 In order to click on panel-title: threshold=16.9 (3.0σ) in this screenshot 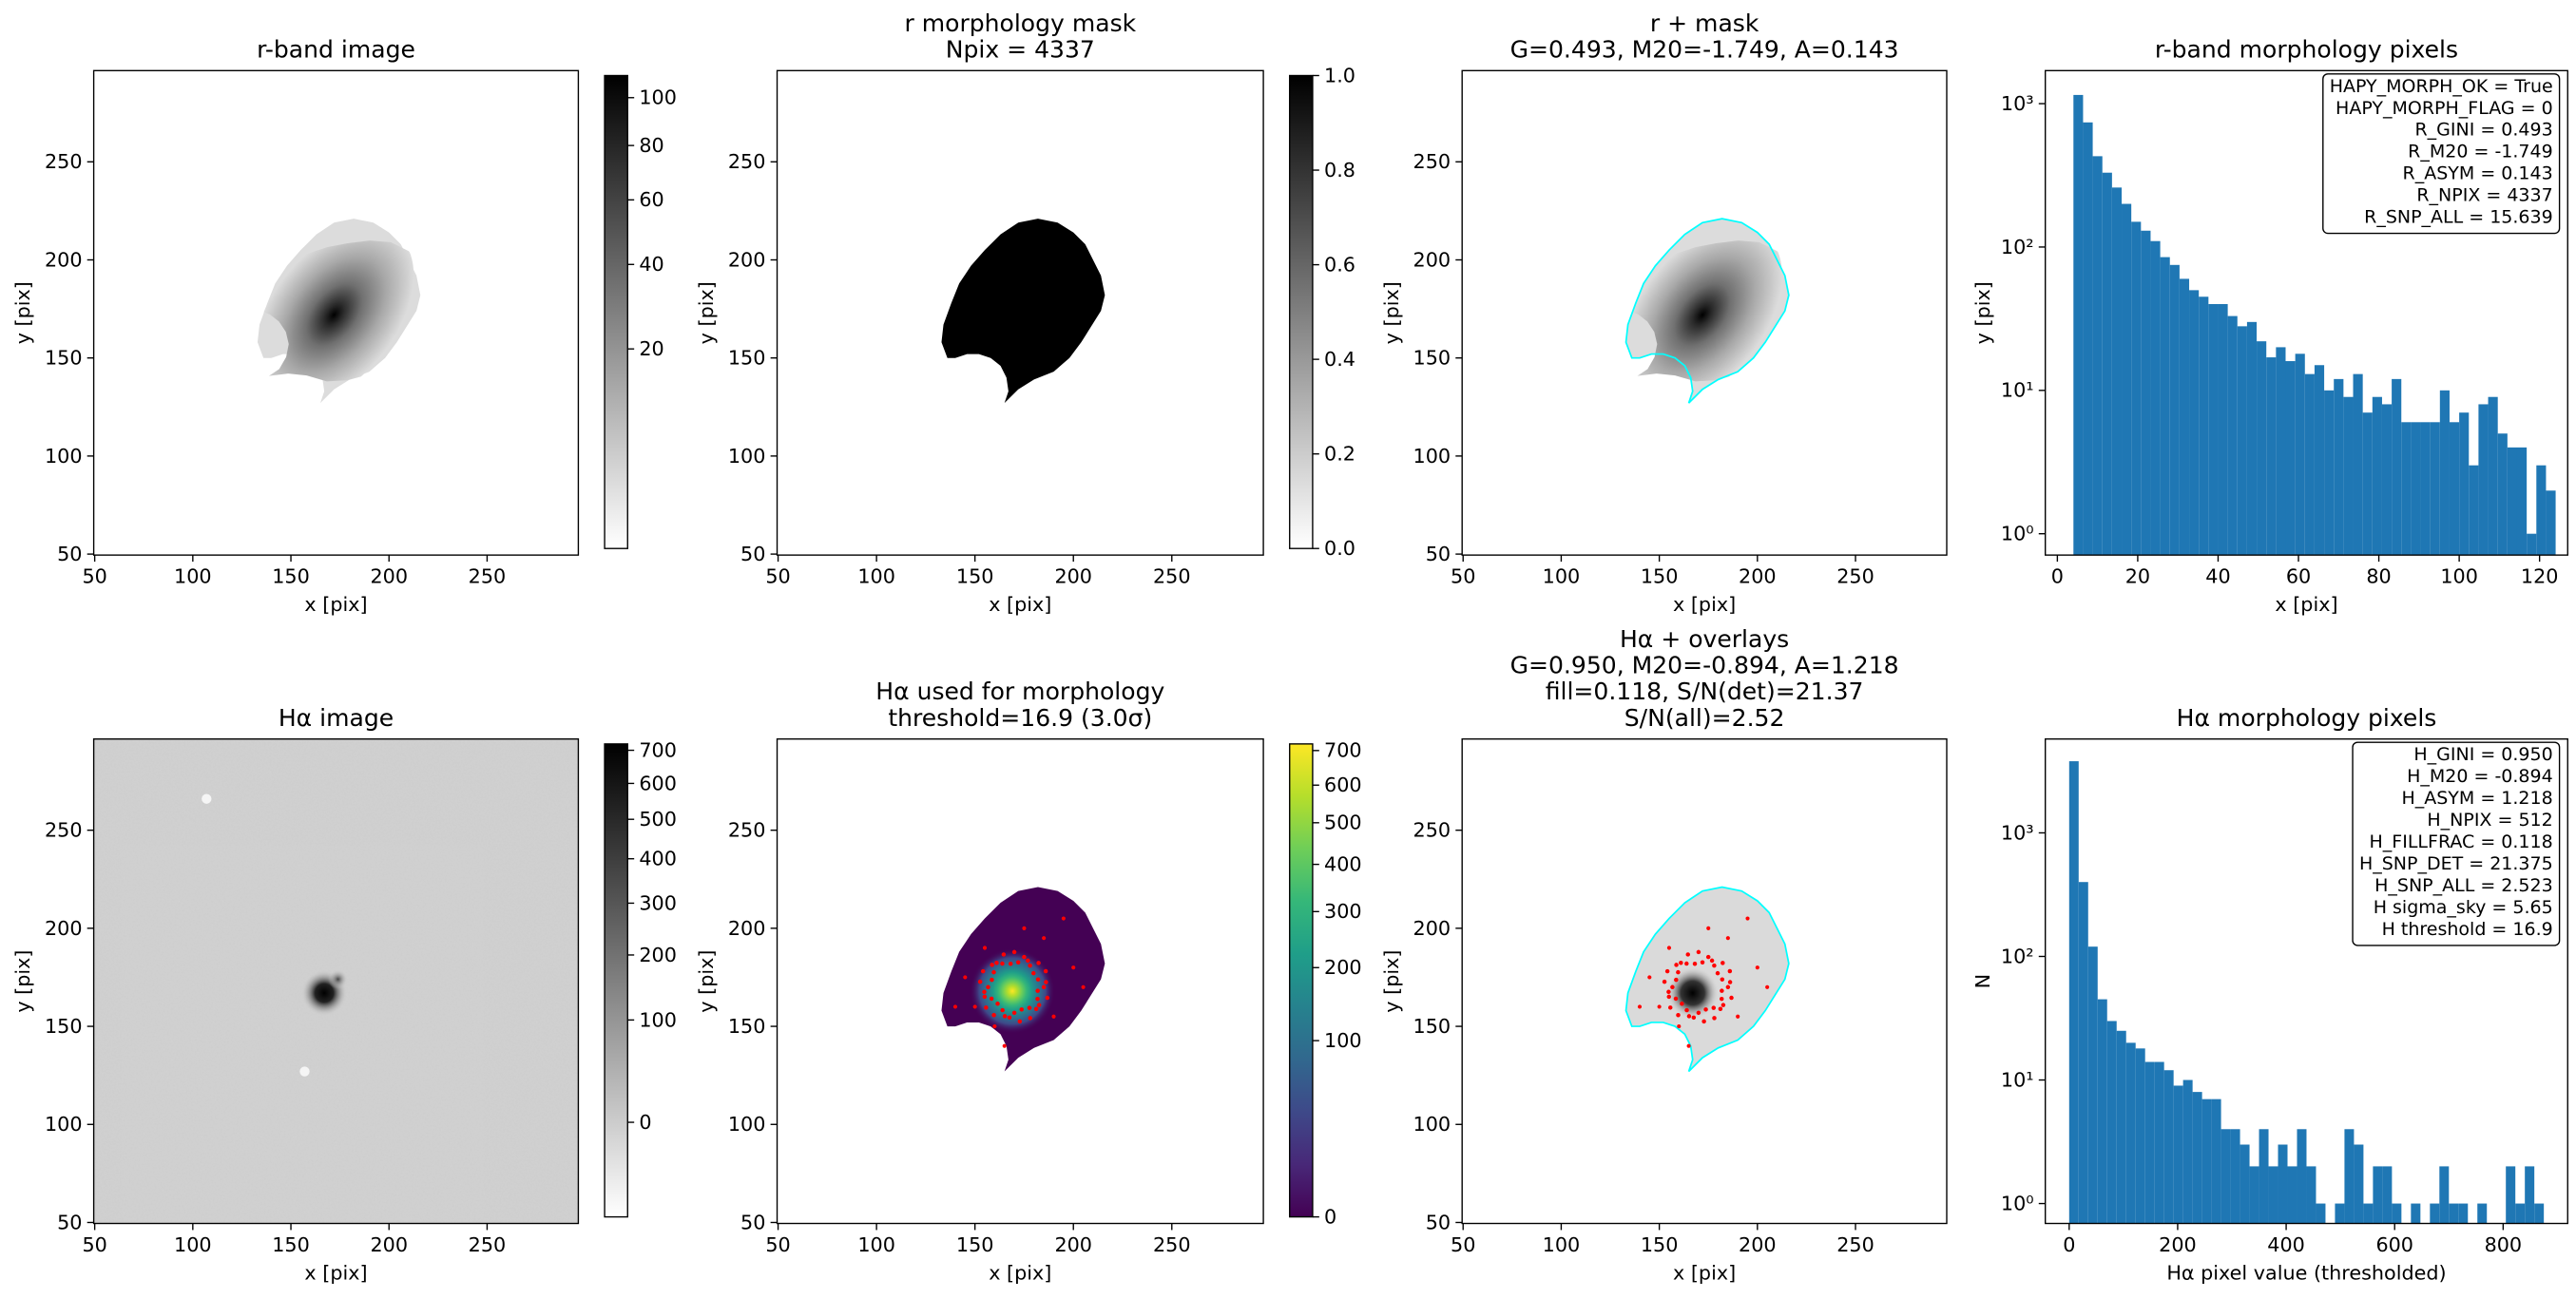, I will do `click(1020, 718)`.